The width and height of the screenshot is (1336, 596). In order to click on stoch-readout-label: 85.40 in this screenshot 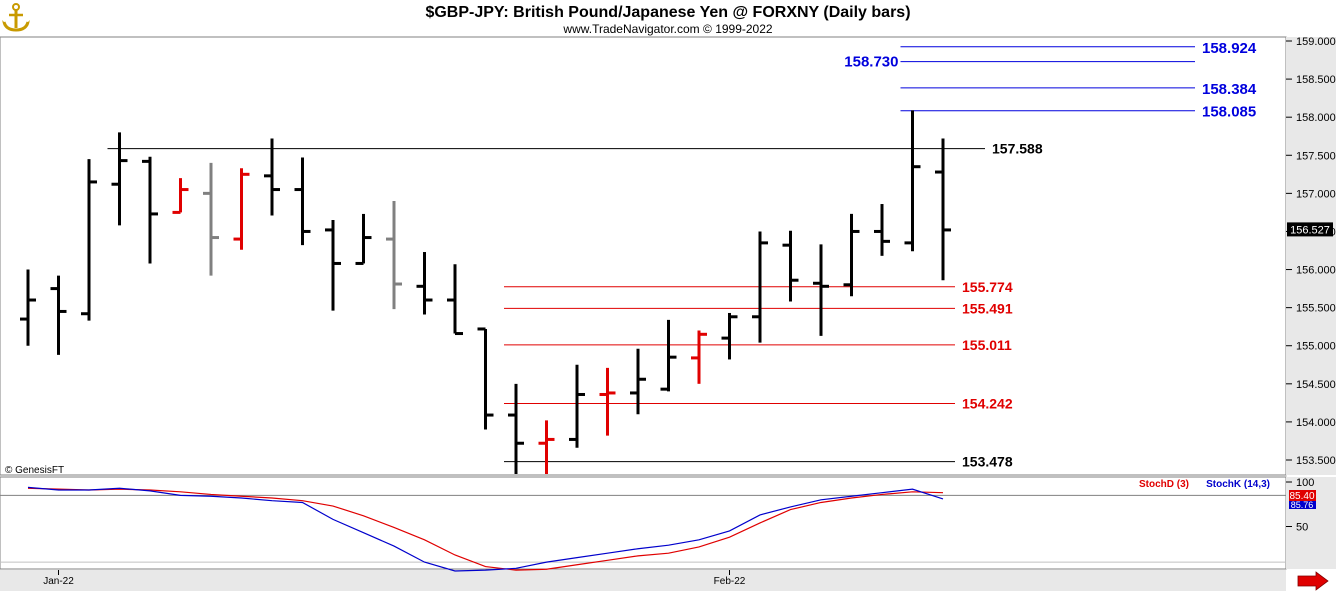, I will do `click(1301, 496)`.